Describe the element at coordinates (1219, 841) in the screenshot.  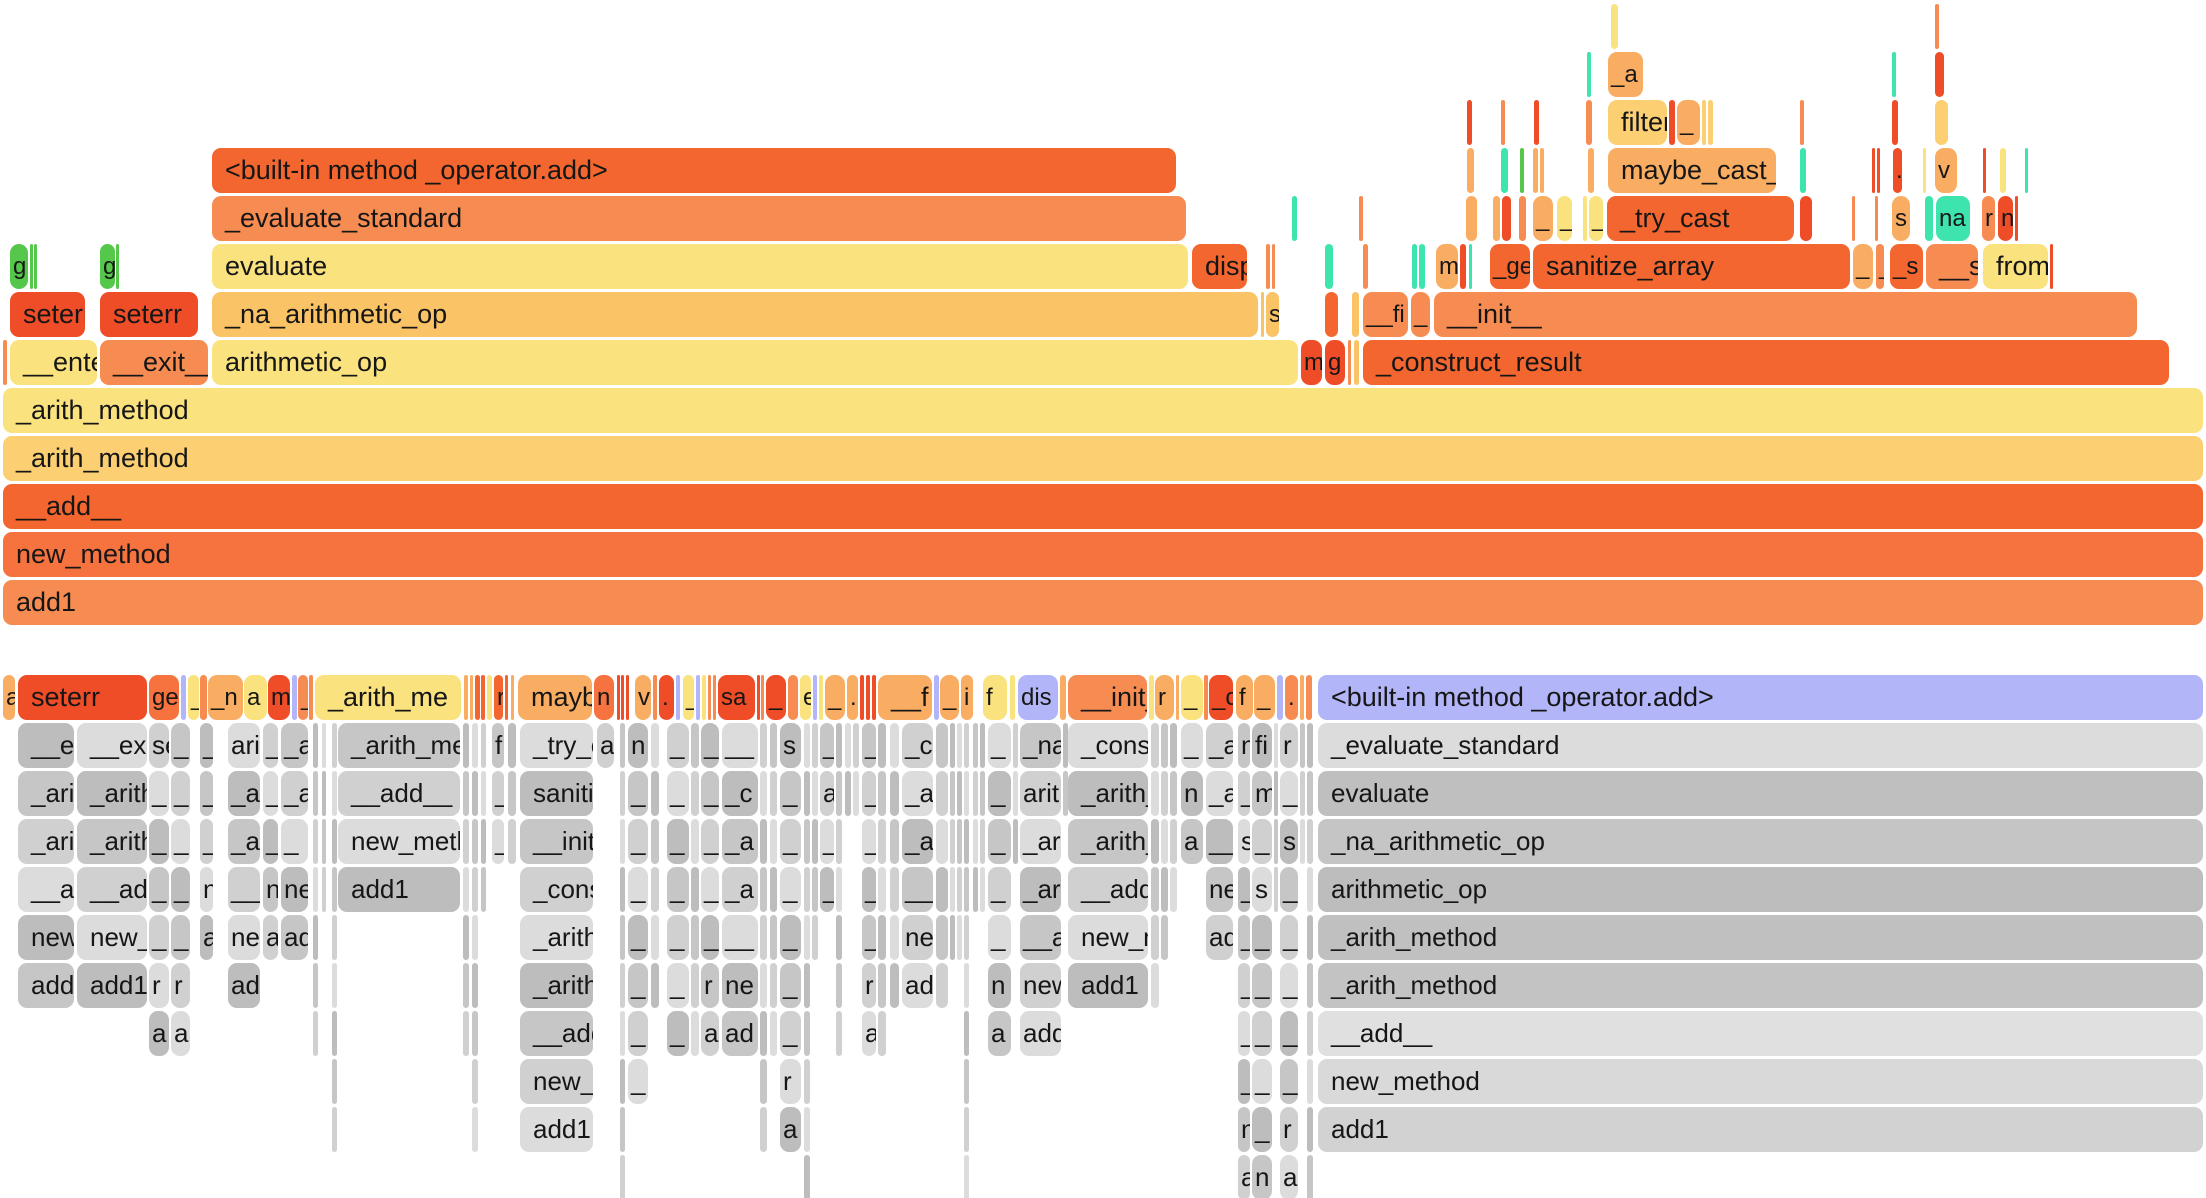
I see `caller-frame: __` at that location.